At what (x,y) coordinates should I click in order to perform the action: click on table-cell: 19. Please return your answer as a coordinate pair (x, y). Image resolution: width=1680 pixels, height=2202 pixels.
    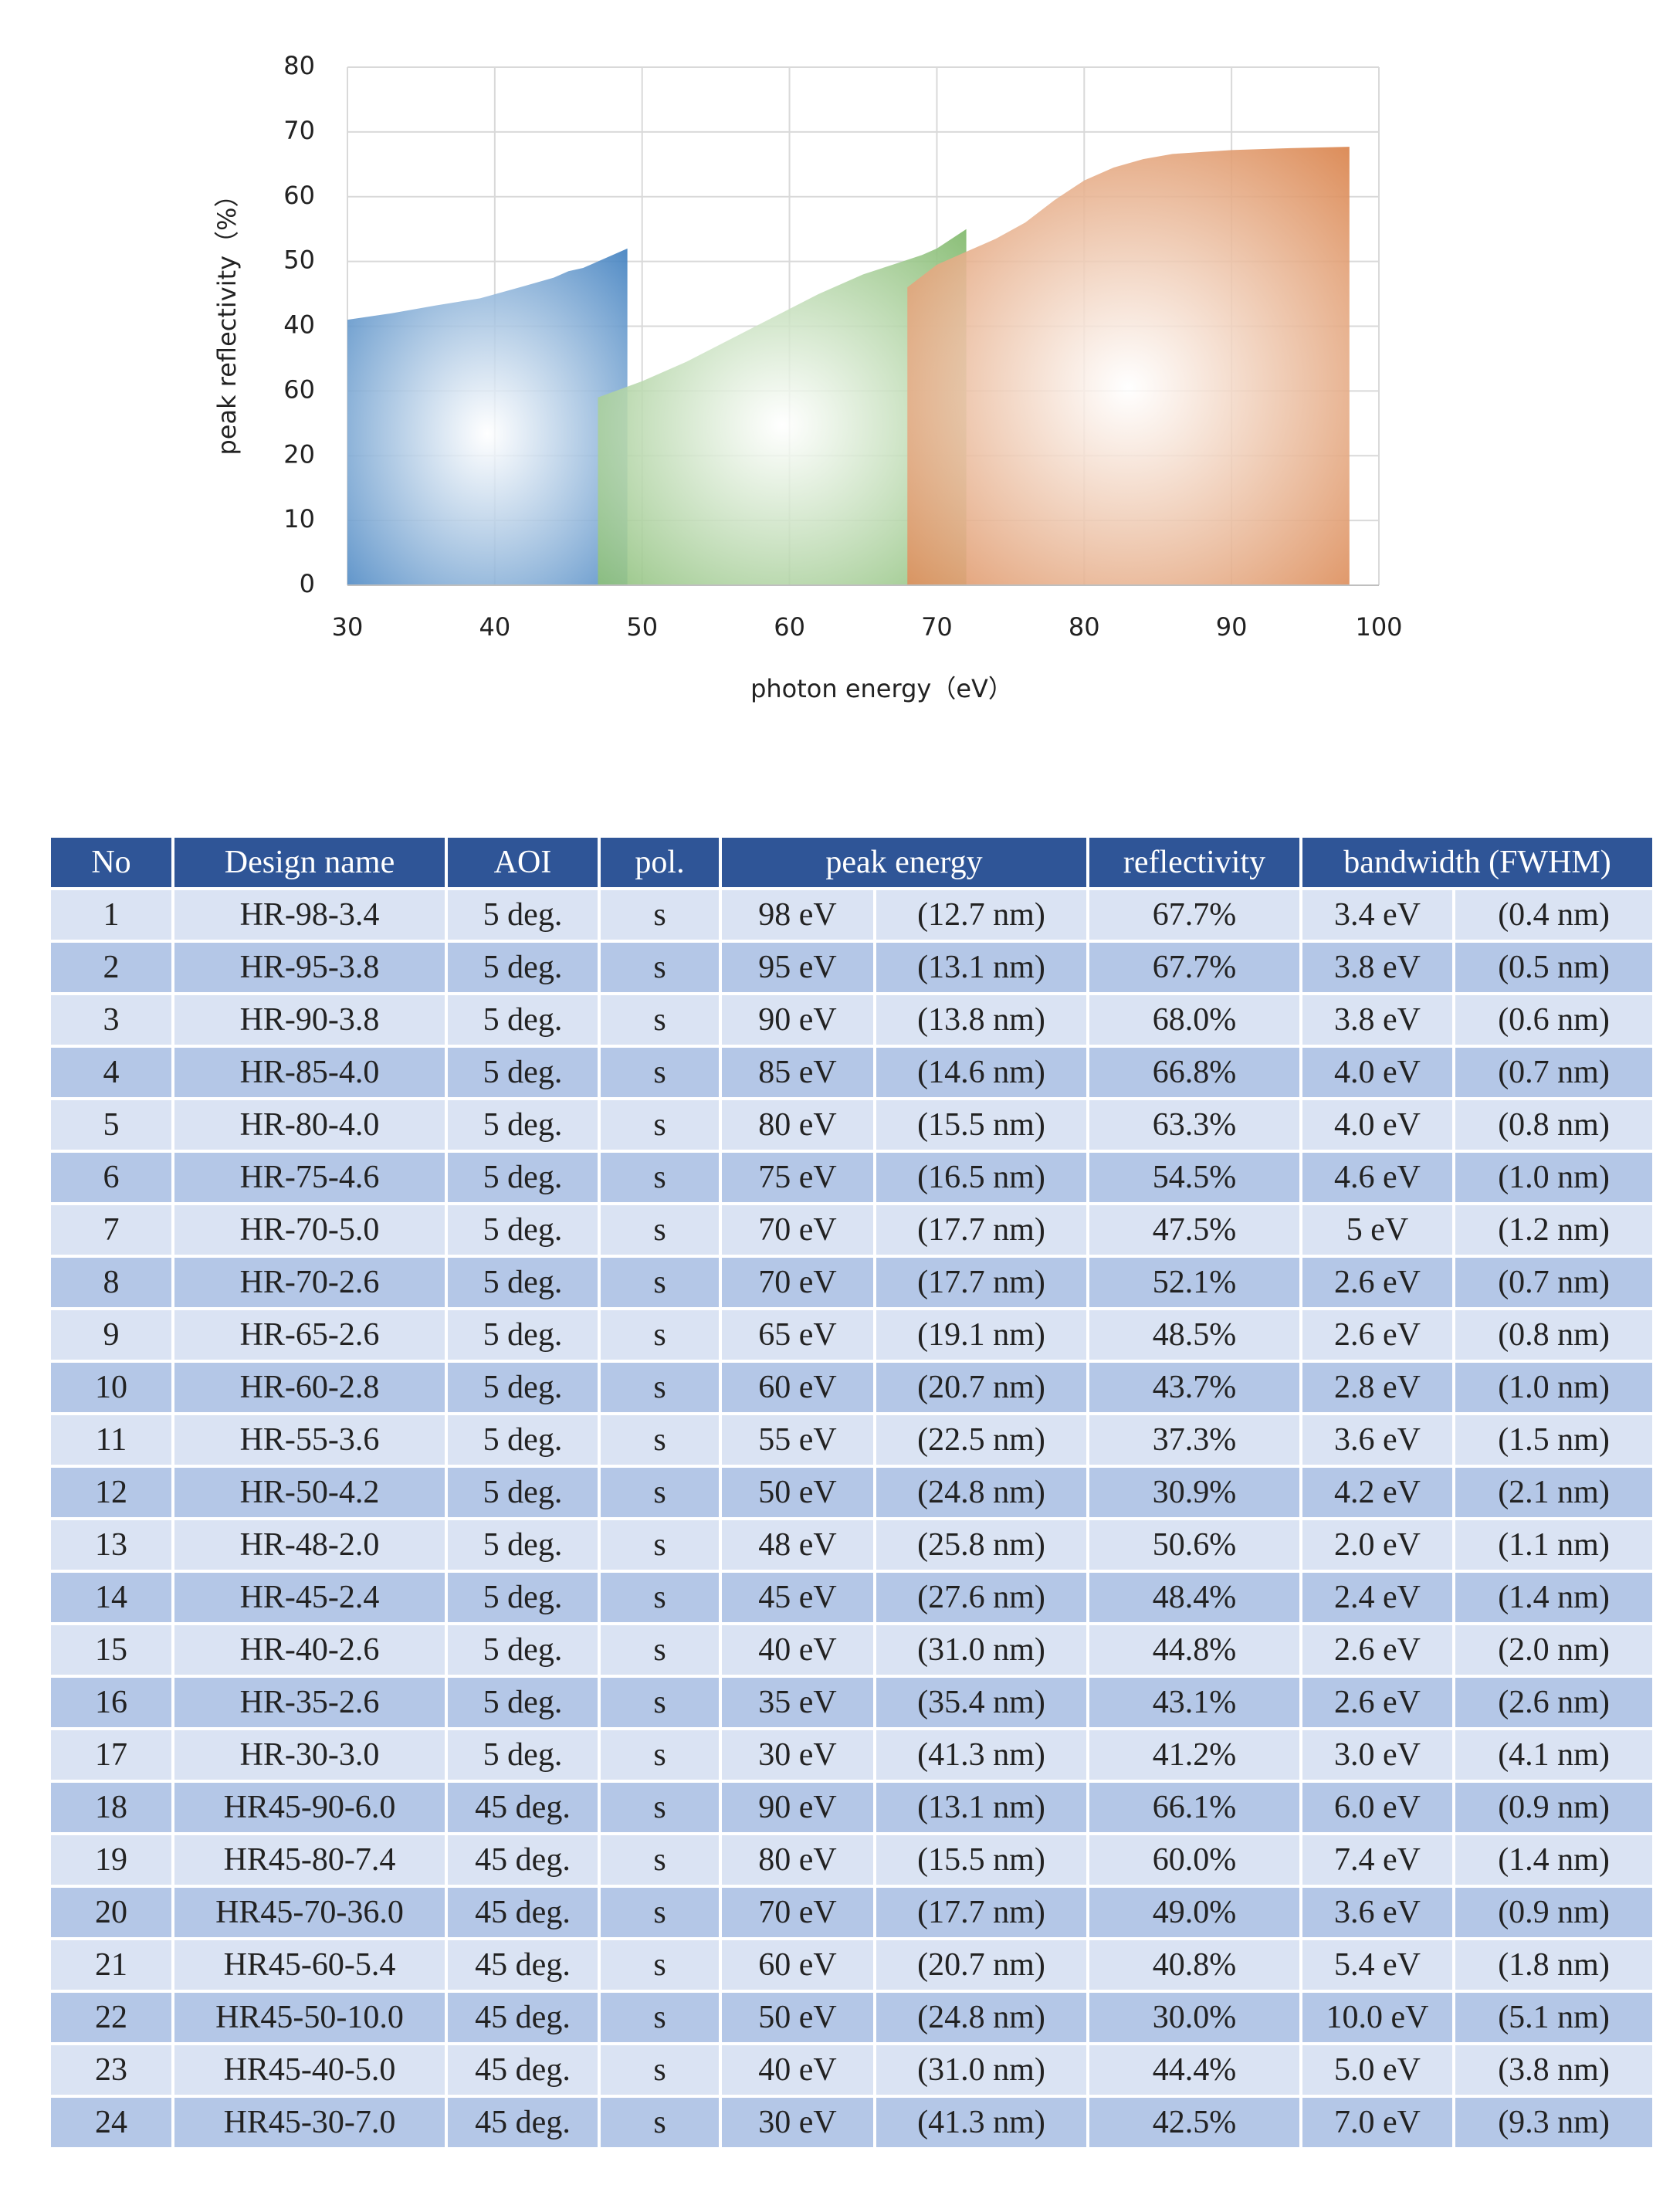
    Looking at the image, I should click on (111, 1860).